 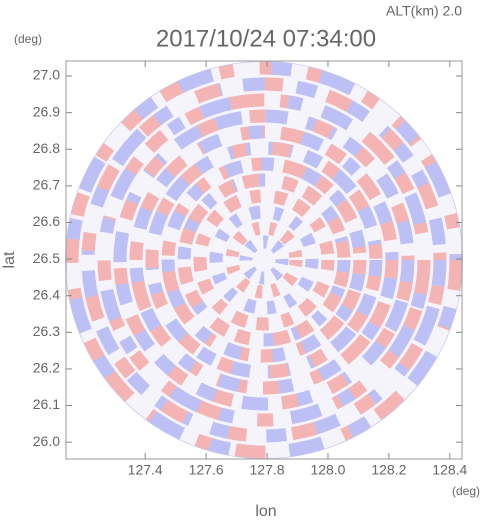 What do you see at coordinates (46, 441) in the screenshot?
I see `y-tick-label: 26.0` at bounding box center [46, 441].